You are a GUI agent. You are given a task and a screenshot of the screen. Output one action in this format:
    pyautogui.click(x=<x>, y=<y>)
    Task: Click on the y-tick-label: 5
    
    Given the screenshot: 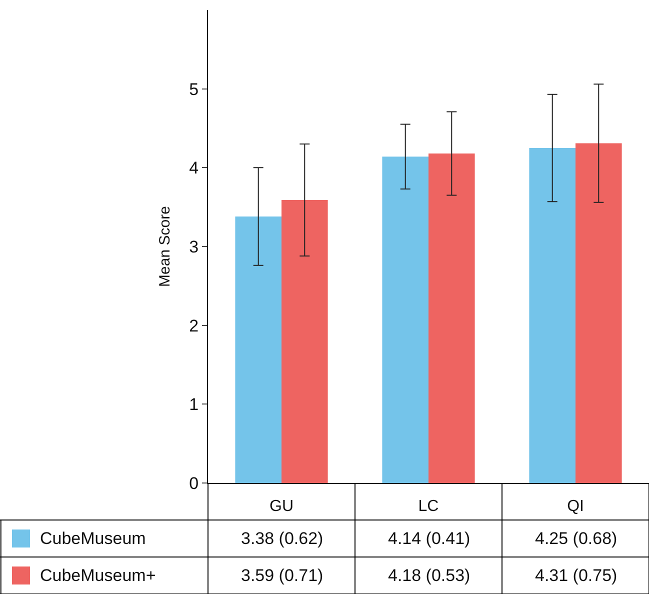 What is the action you would take?
    pyautogui.click(x=194, y=89)
    